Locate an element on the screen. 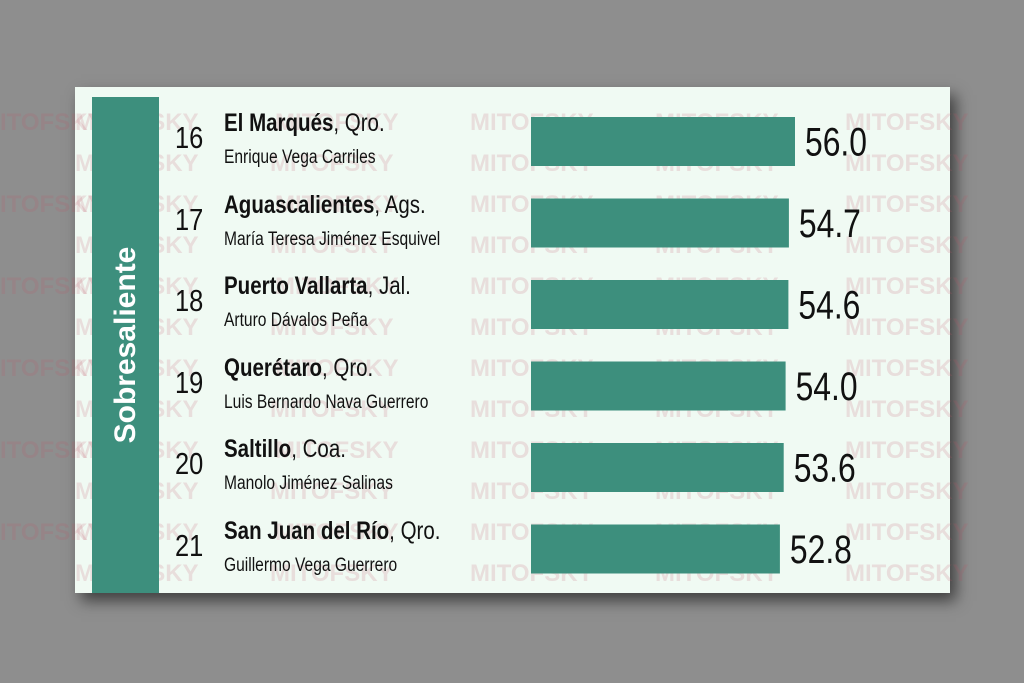 The image size is (1024, 683). municipality-name: Querétaro is located at coordinates (273, 367).